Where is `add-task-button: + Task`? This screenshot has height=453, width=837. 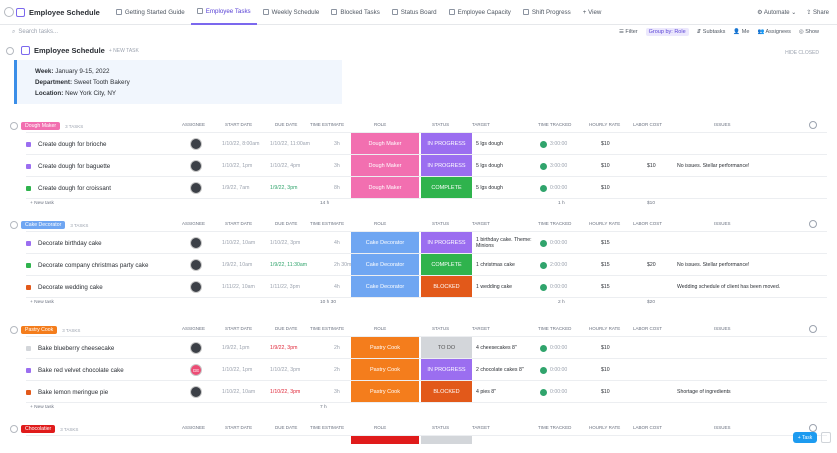
add-task-button: + Task is located at coordinates (805, 437).